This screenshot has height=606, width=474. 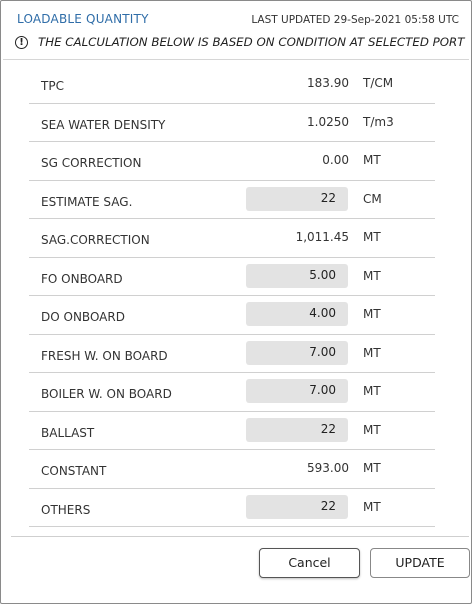 What do you see at coordinates (232, 354) in the screenshot?
I see `quantity-row: FRESH W. ON BOARD 7.00 MT` at bounding box center [232, 354].